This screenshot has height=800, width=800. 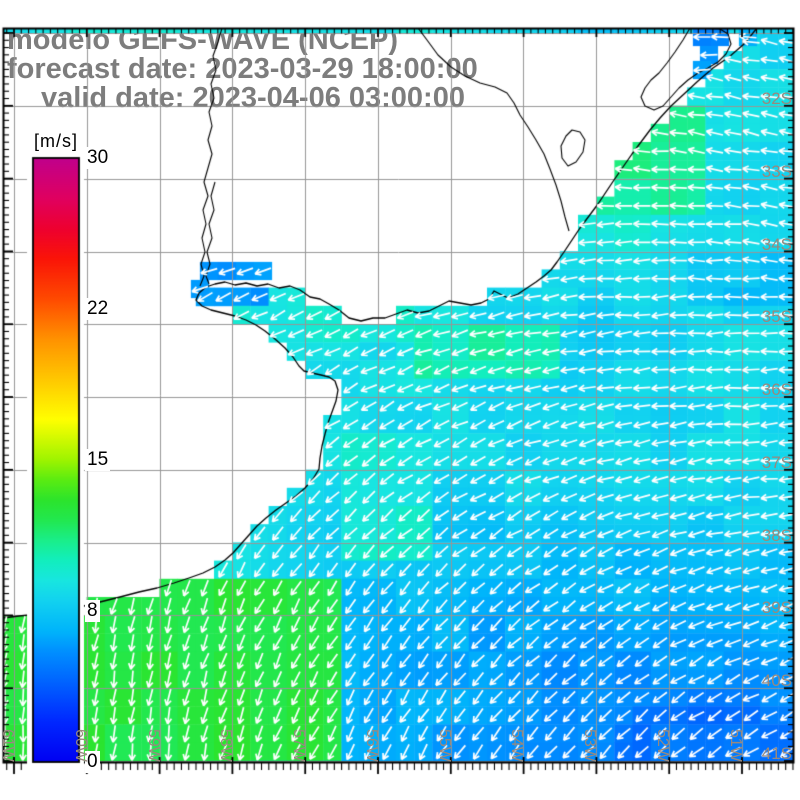 I want to click on lat-label-41S: 41S, so click(x=776, y=753).